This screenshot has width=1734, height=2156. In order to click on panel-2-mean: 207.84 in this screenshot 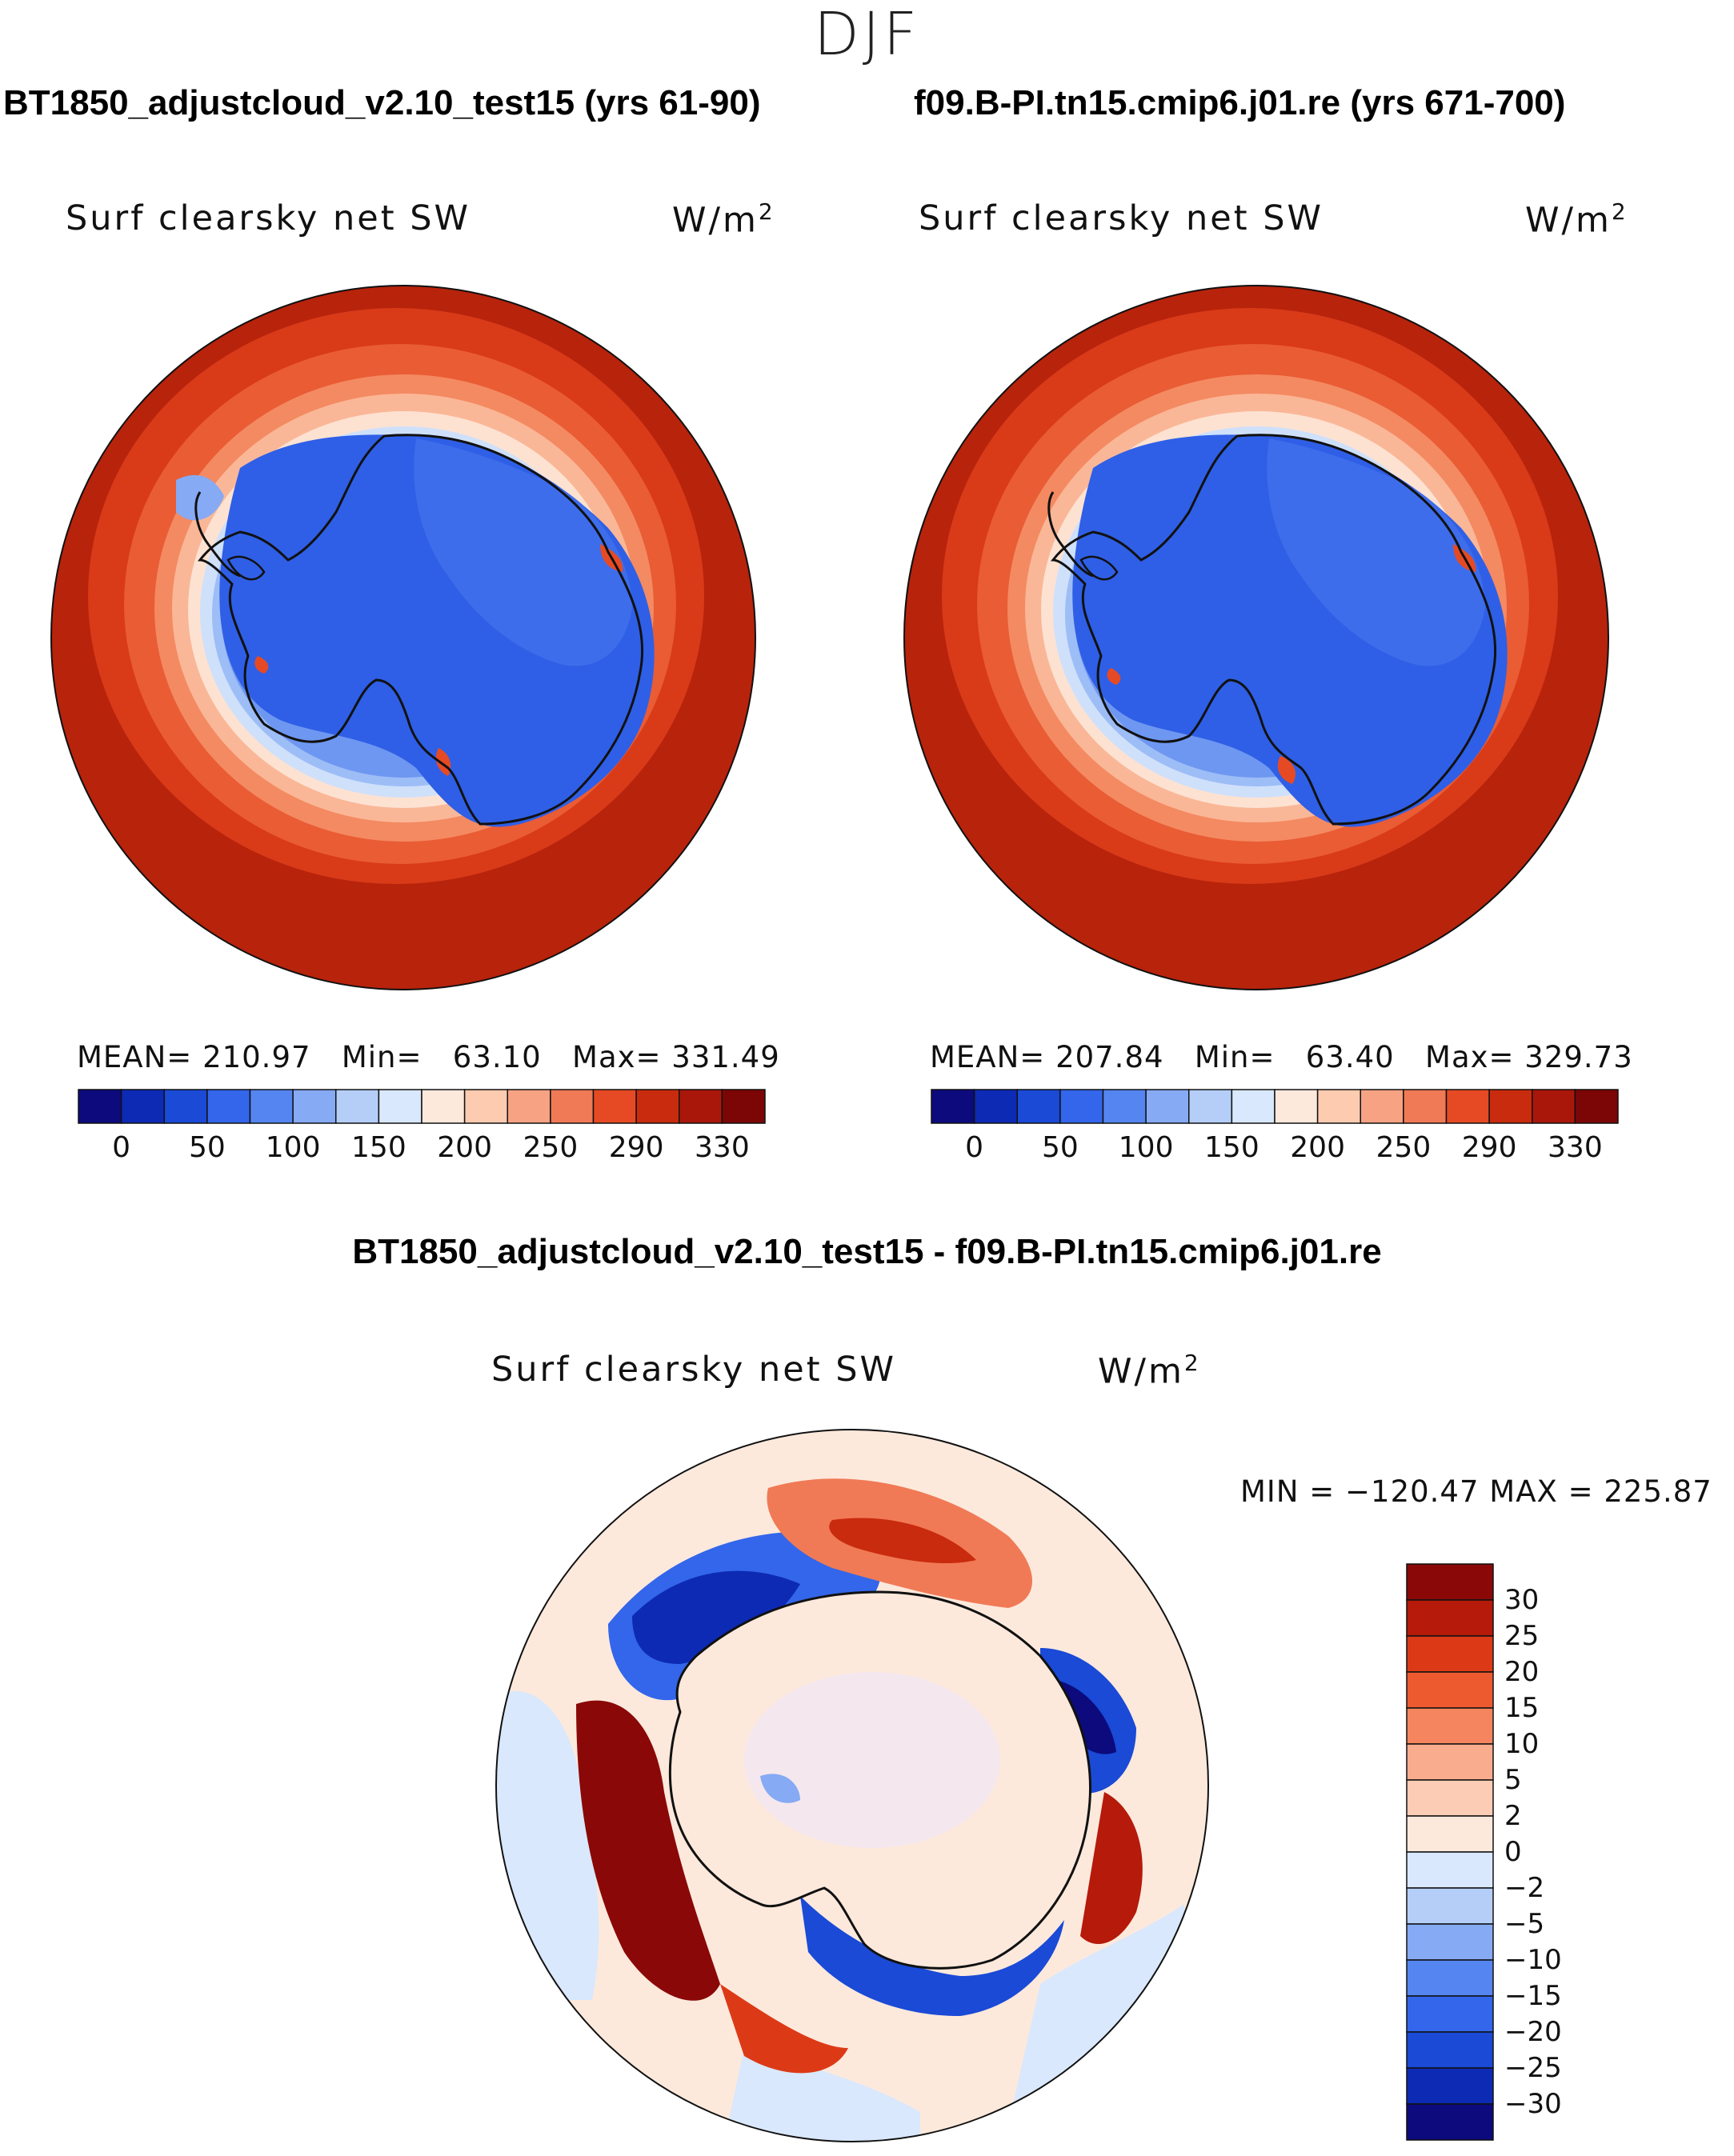, I will do `click(1109, 1057)`.